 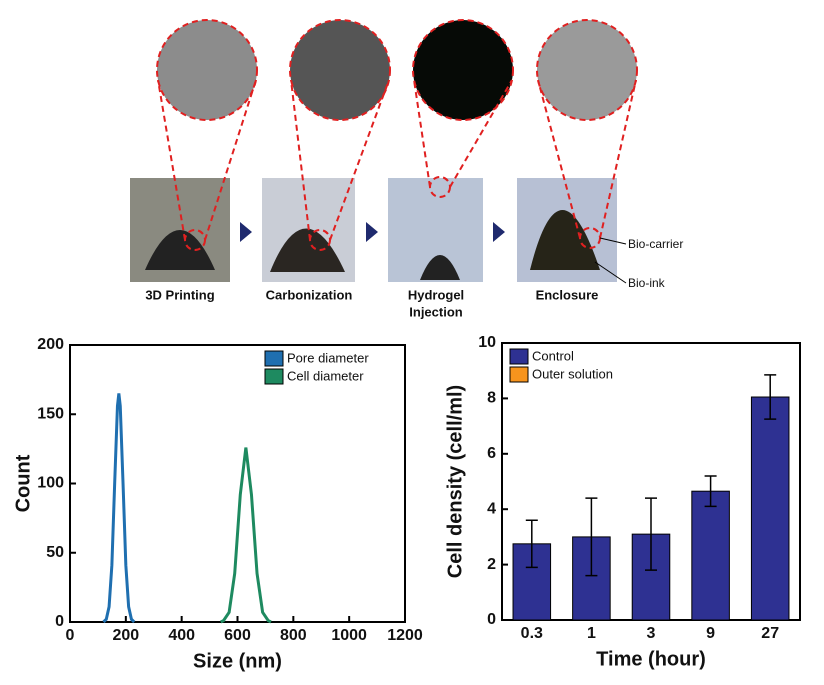 What do you see at coordinates (710, 633) in the screenshot?
I see `x-tick-label: 9` at bounding box center [710, 633].